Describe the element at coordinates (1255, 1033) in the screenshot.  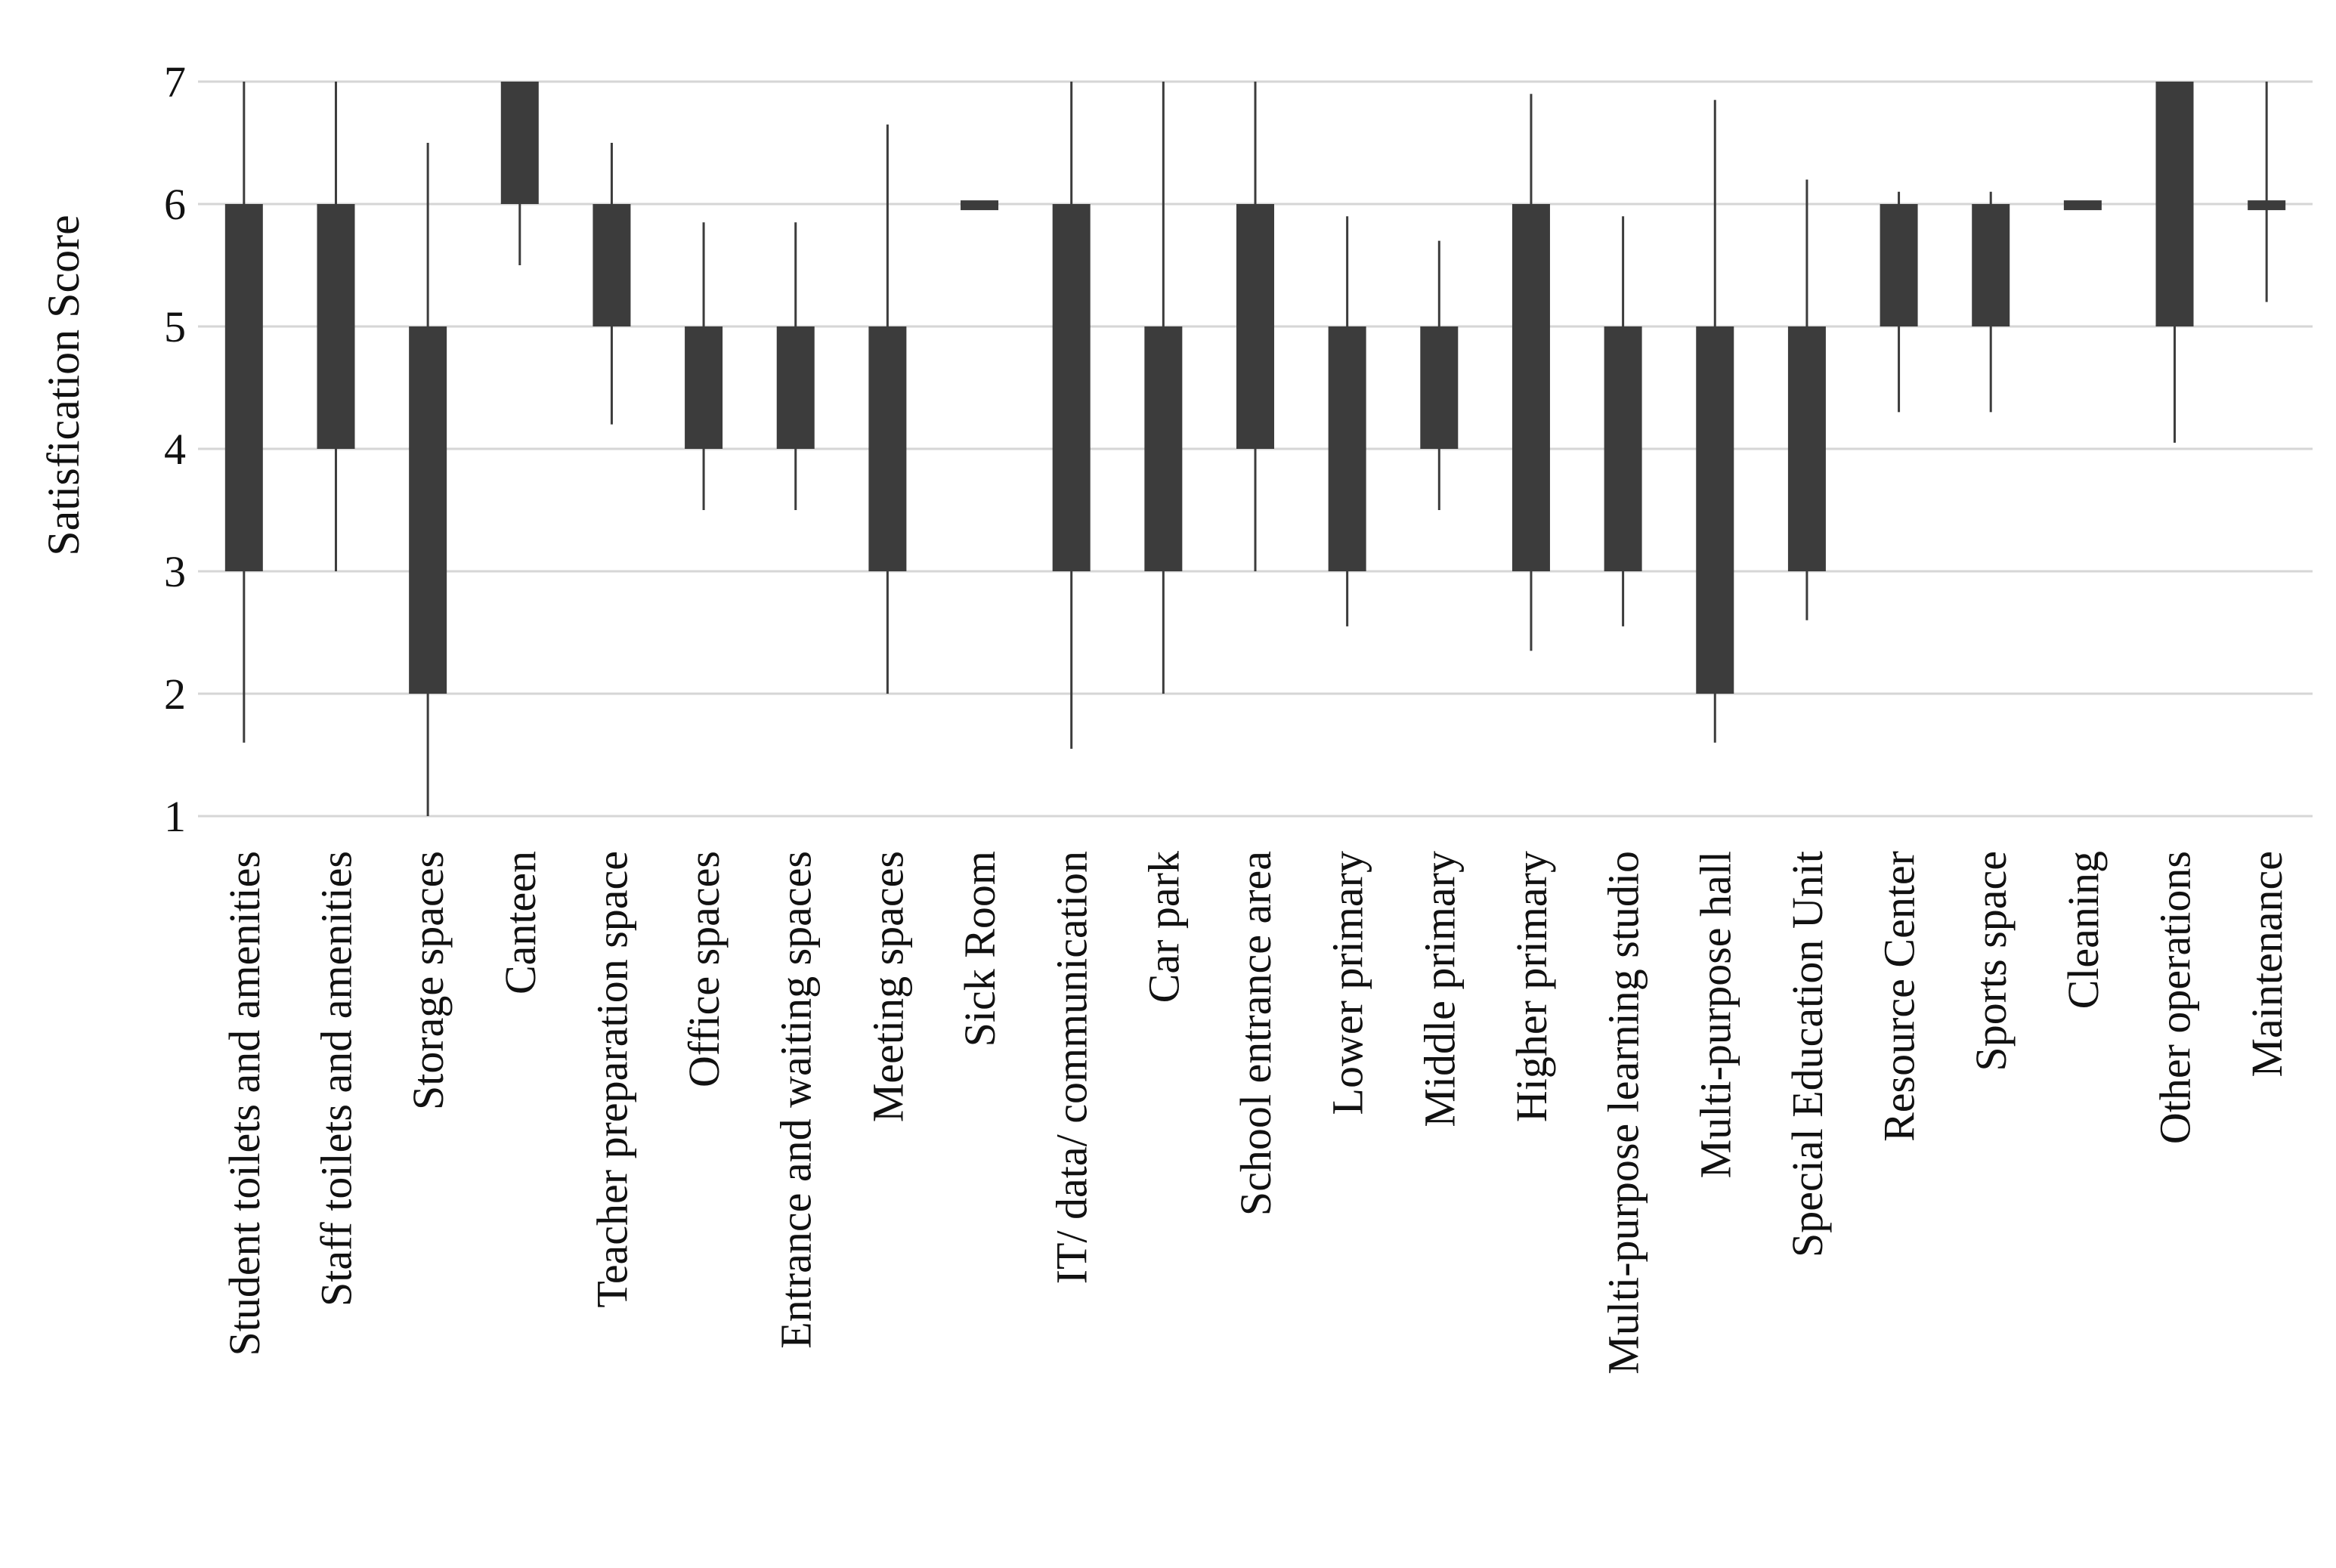
I see `x-category-label-12: School entrance area` at that location.